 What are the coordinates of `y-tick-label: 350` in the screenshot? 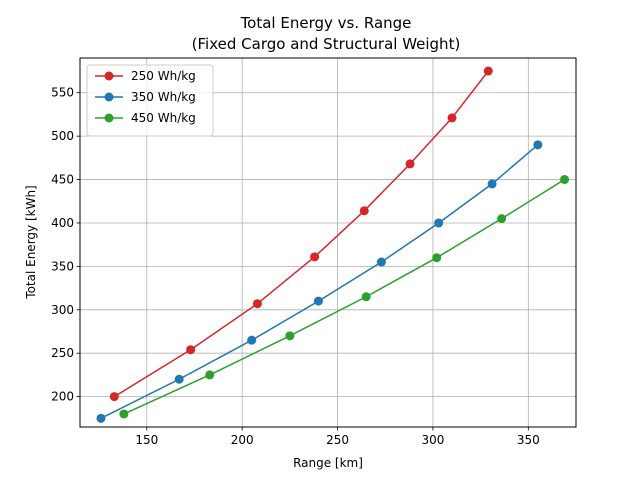 It's located at (62, 266).